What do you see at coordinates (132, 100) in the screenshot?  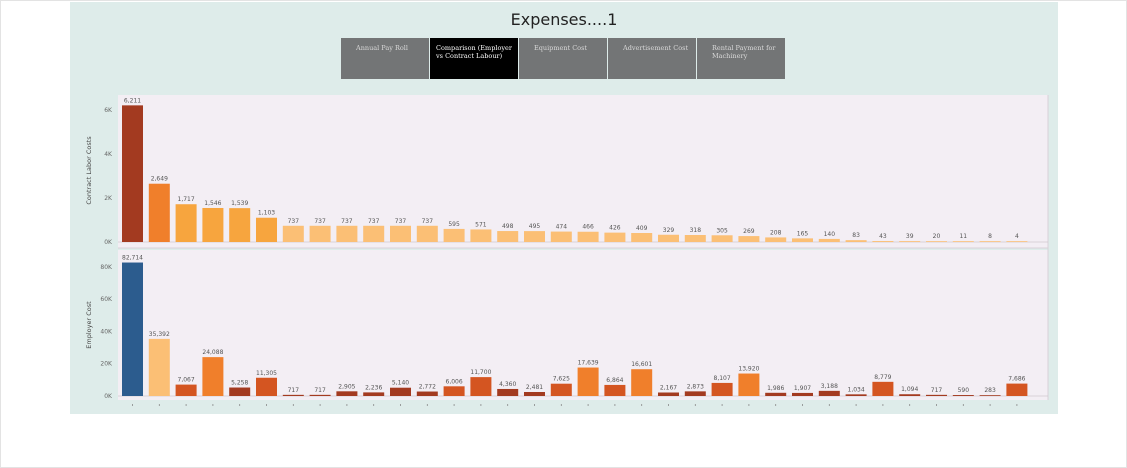 I see `data-label: 6,211` at bounding box center [132, 100].